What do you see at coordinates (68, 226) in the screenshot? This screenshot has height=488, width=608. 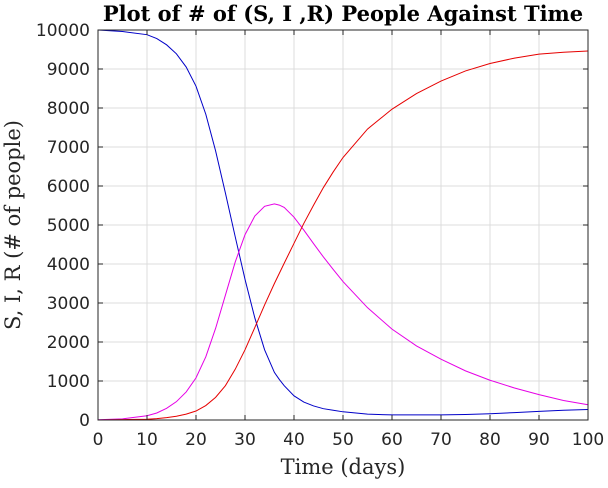 I see `y-tick-label: 5000` at bounding box center [68, 226].